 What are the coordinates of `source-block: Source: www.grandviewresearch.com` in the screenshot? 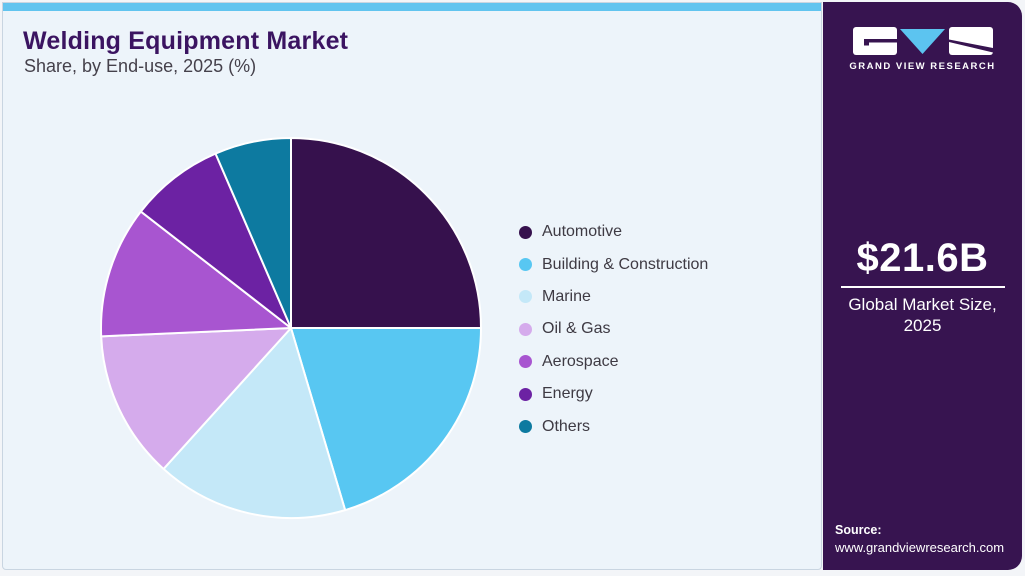 It's located at (919, 539).